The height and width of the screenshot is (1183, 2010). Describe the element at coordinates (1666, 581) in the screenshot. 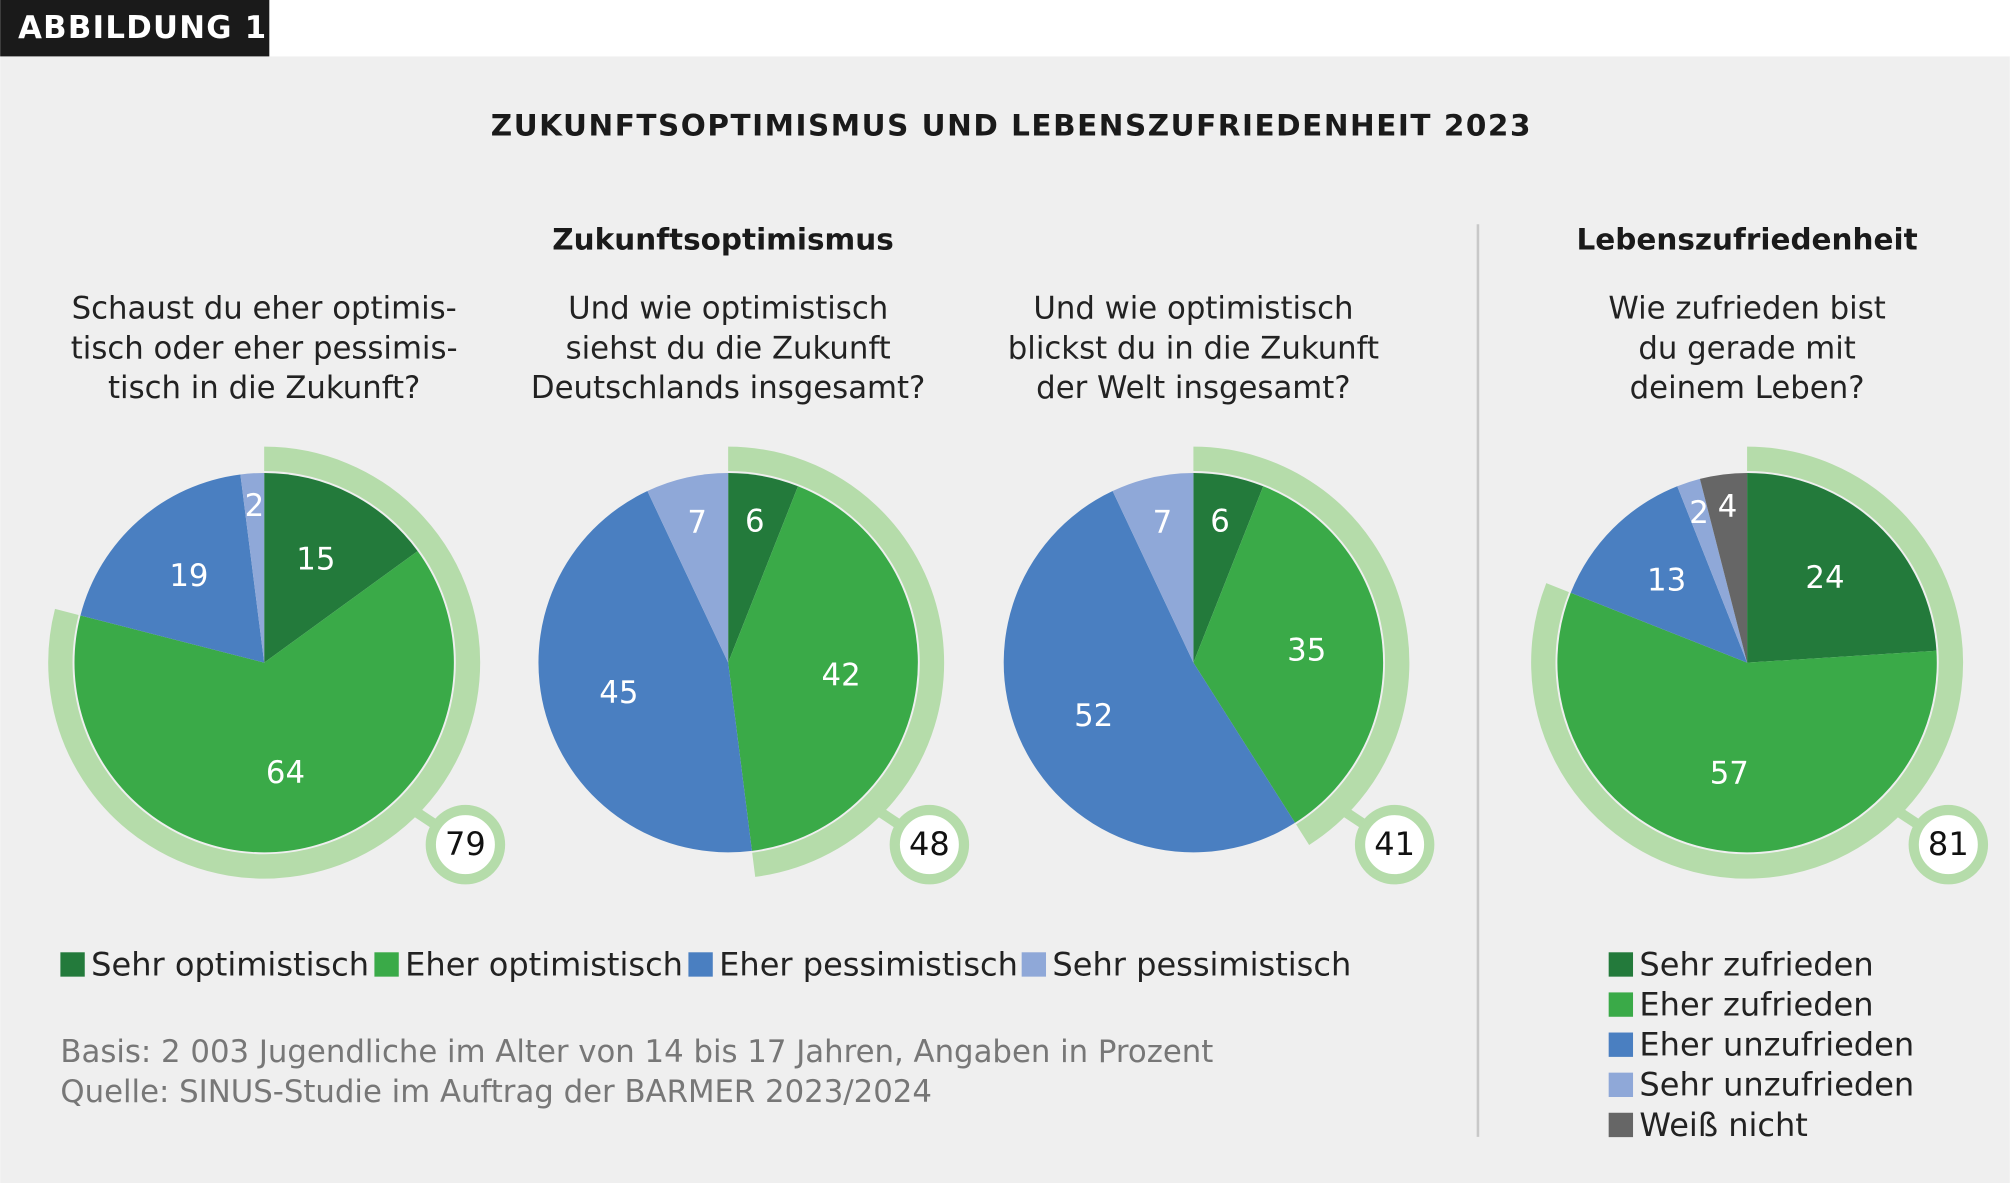

I see `value-label: 13` at that location.